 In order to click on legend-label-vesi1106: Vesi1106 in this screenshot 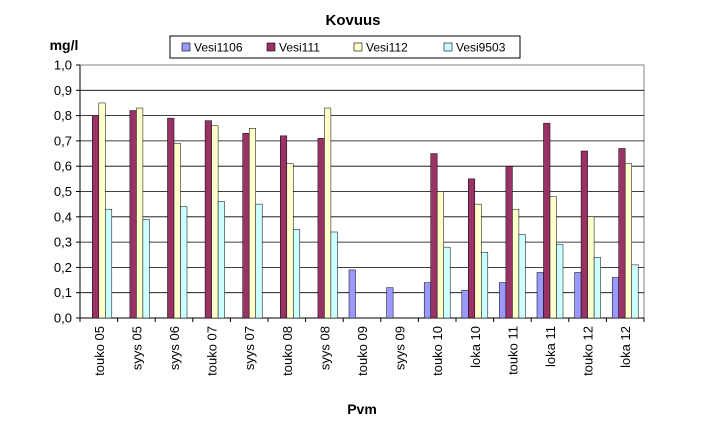, I will do `click(218, 48)`.